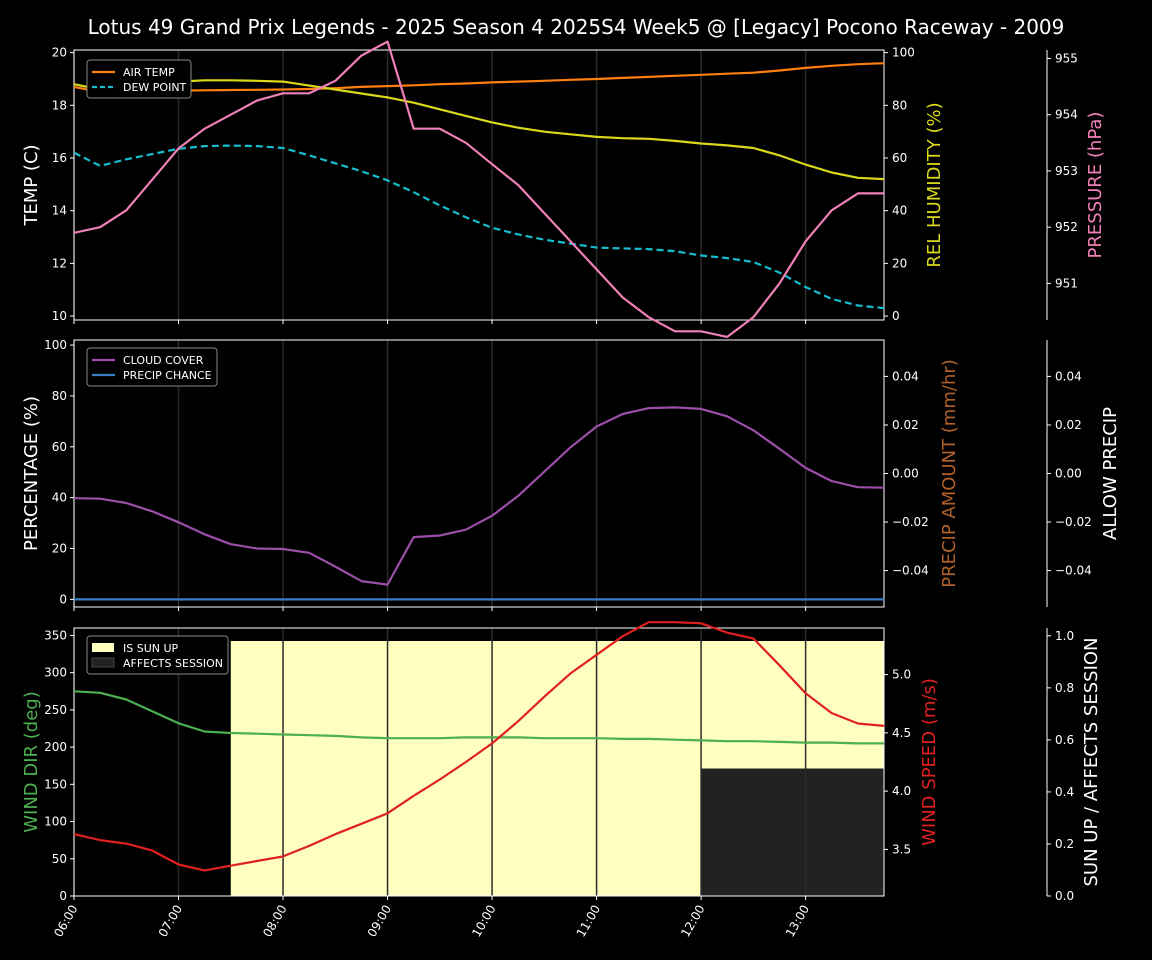 This screenshot has height=960, width=1152. Describe the element at coordinates (479, 496) in the screenshot. I see `cloud-cover-line` at that location.